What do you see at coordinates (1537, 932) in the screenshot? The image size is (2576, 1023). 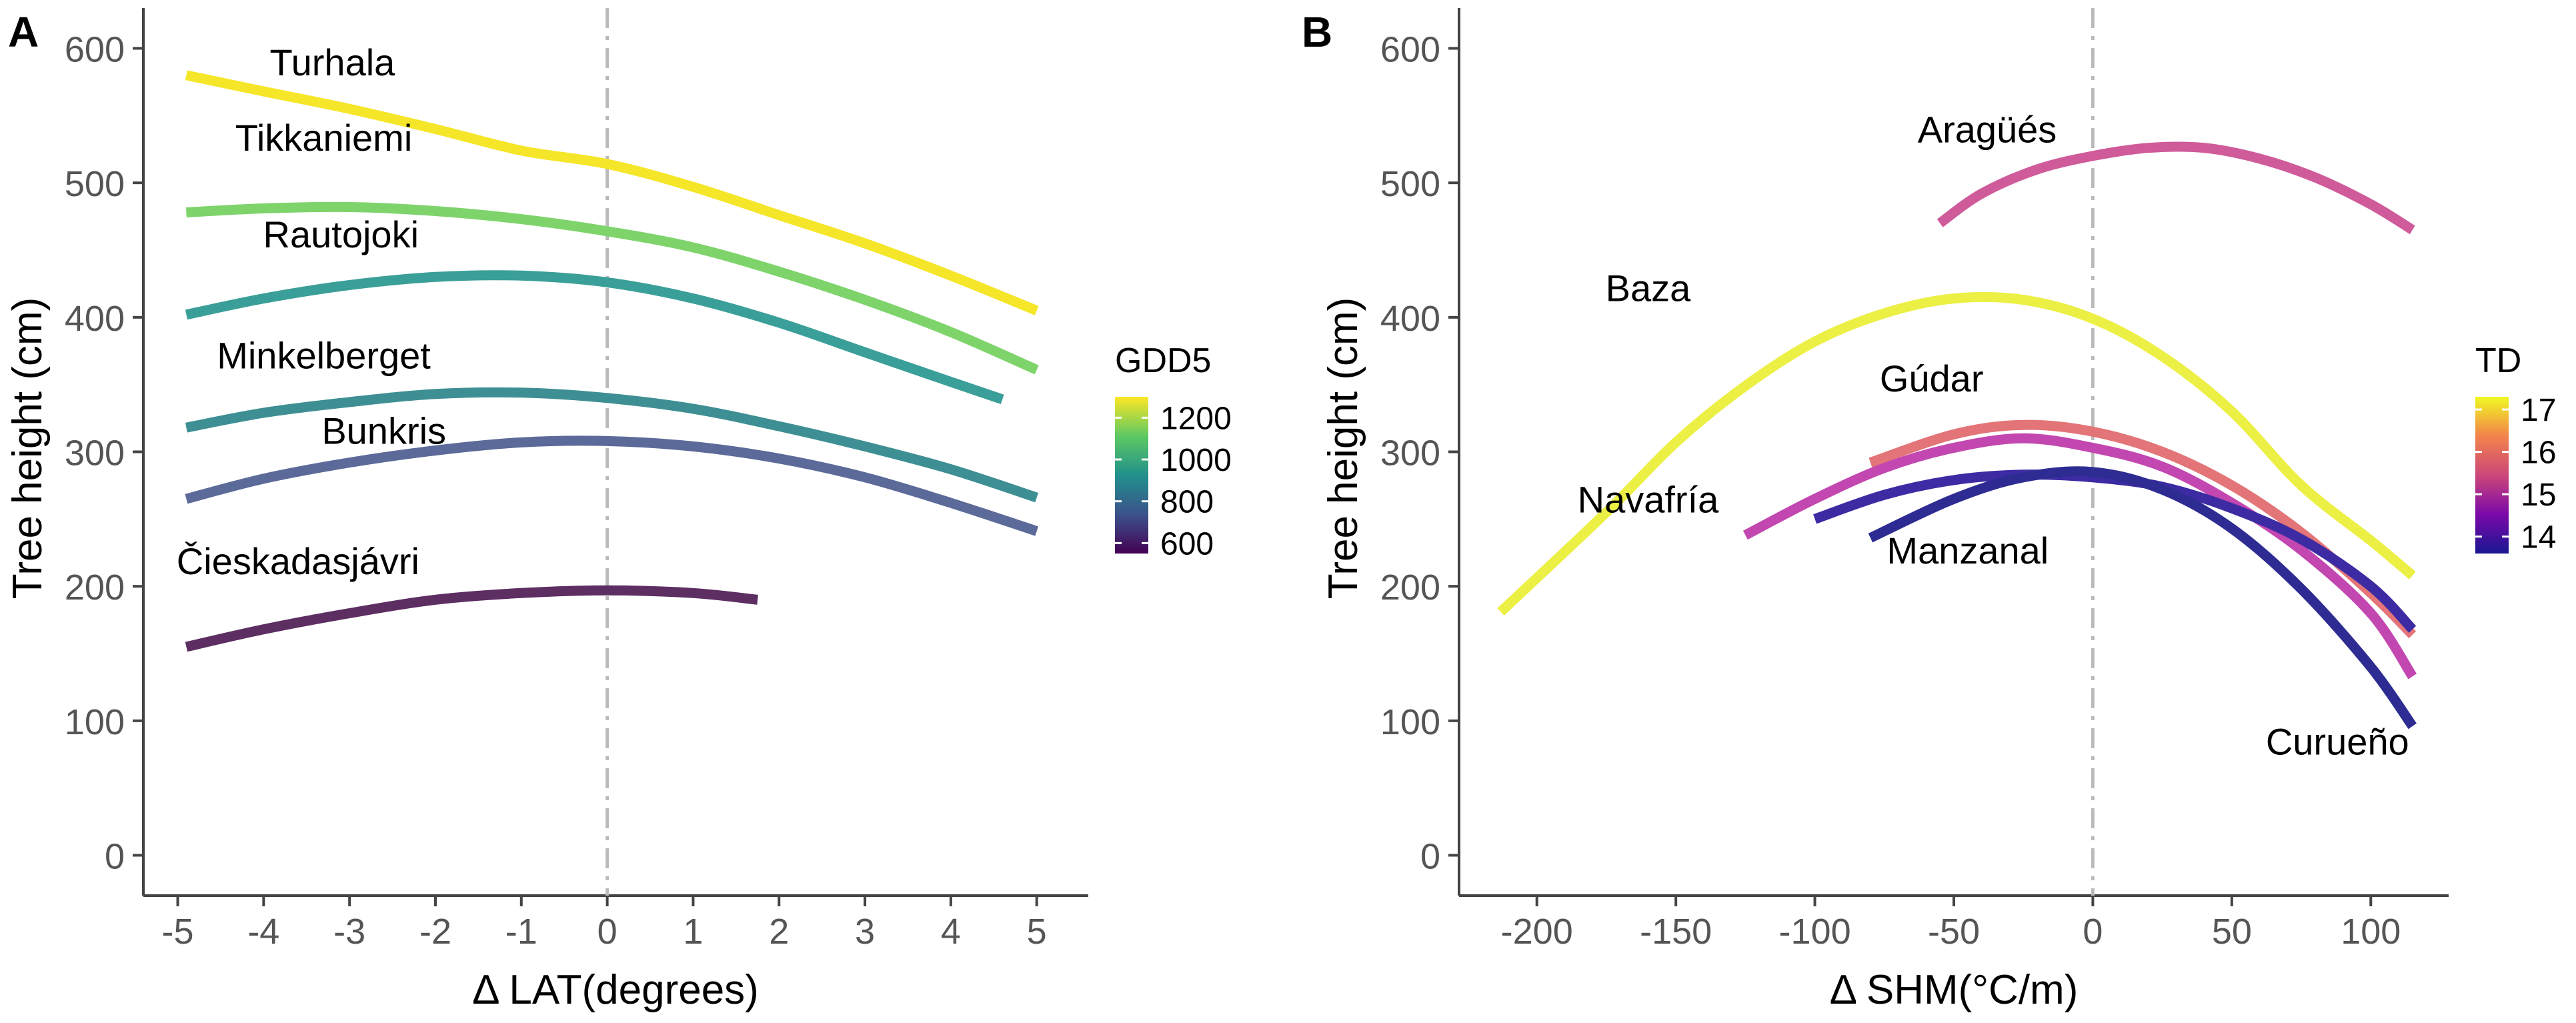 I see `x-tick-label: -200` at bounding box center [1537, 932].